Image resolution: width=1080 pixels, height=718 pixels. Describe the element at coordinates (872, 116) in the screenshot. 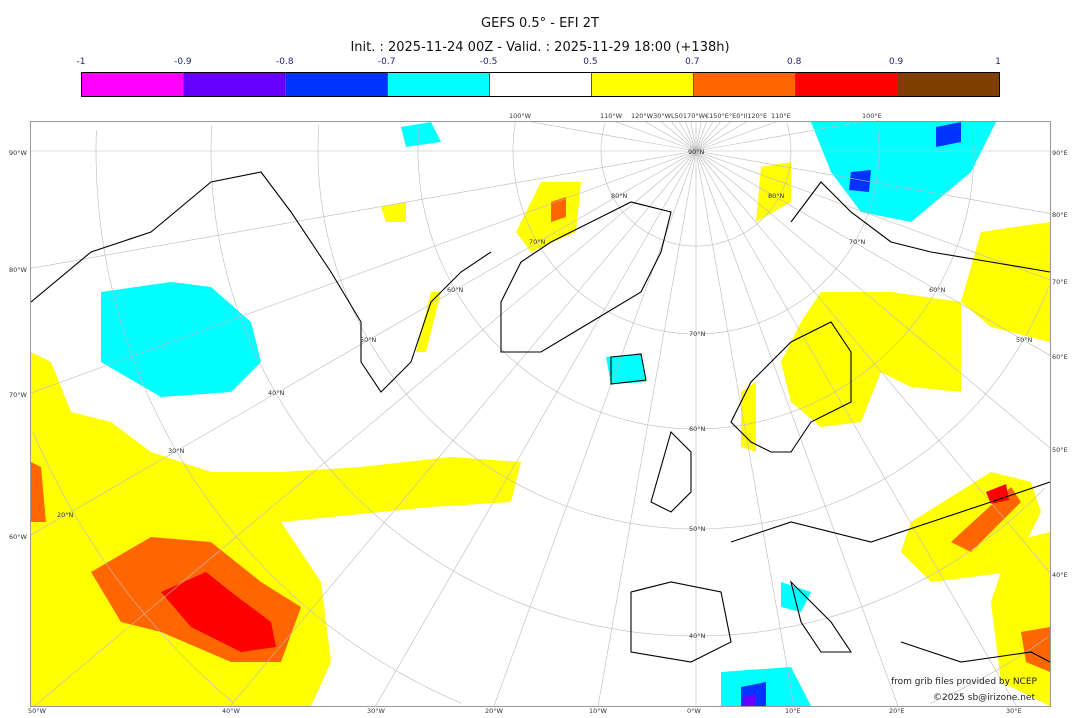

I see `edge-label: 100°E` at that location.